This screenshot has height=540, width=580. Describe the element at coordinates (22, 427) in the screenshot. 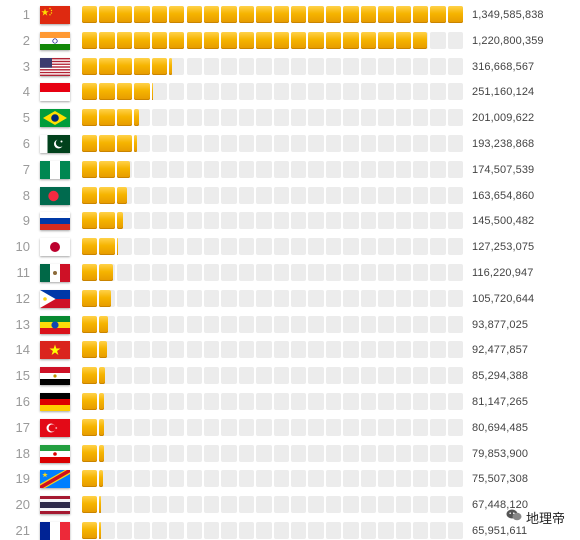

I see `rank-label: 17` at that location.